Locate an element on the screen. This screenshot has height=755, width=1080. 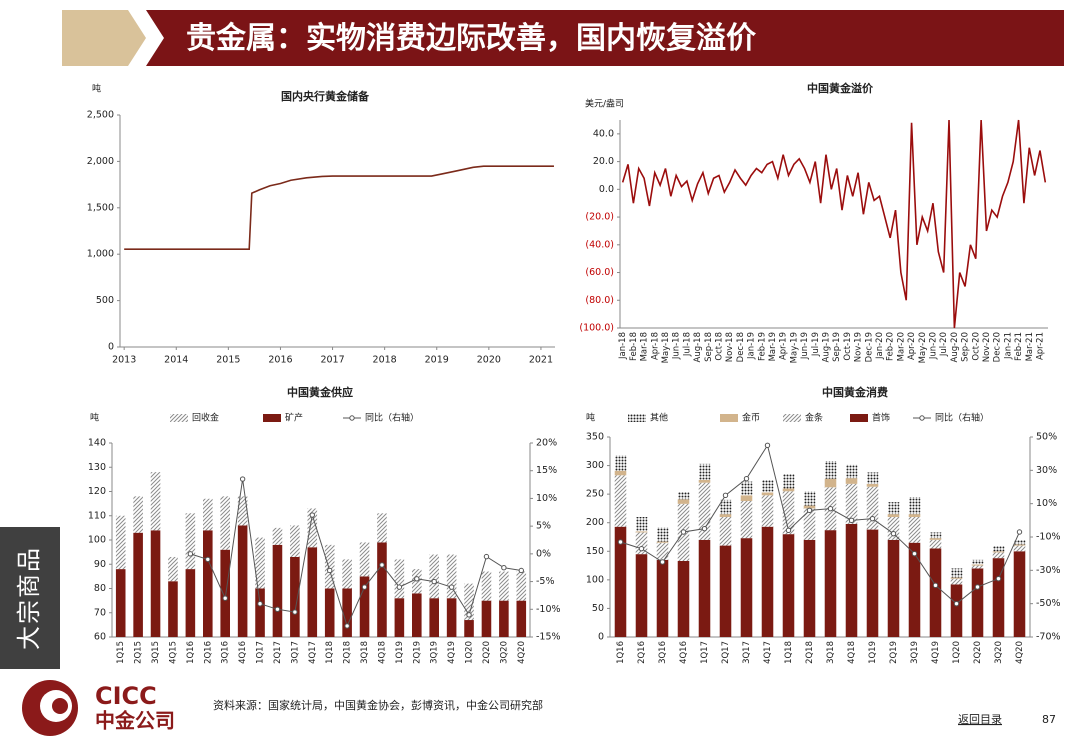
x-tick-label: 2019 is located at coordinates (437, 360).